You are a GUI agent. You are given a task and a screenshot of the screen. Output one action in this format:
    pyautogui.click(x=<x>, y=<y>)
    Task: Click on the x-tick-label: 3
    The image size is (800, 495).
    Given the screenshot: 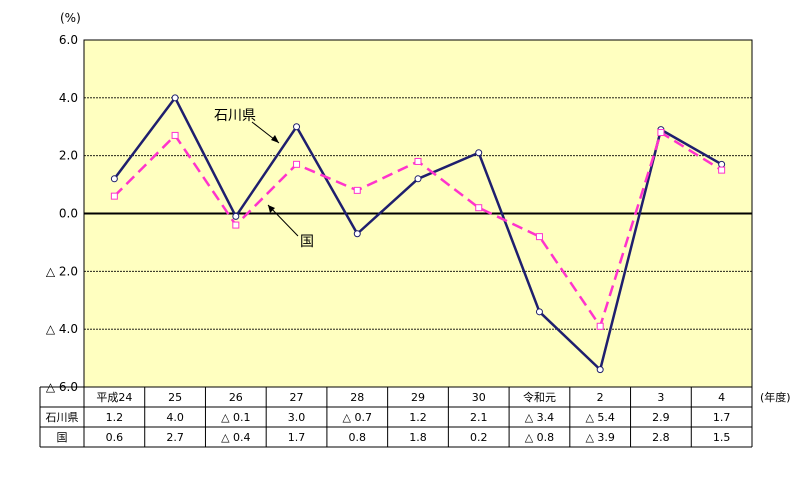 What is the action you would take?
    pyautogui.click(x=660, y=397)
    